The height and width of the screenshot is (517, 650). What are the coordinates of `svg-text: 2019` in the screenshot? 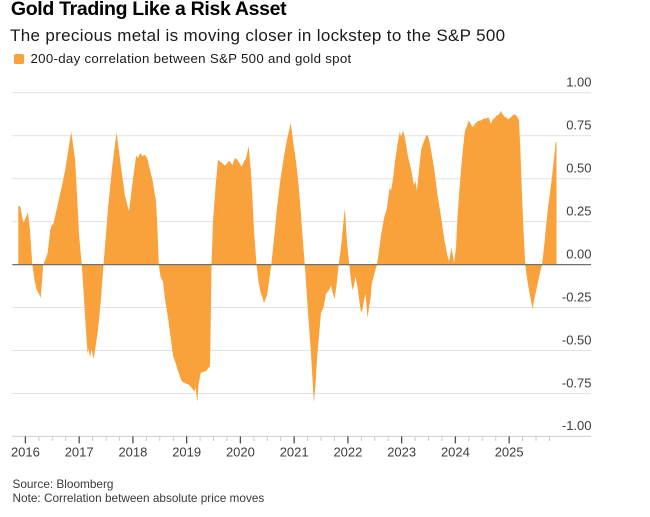 It's located at (186, 451).